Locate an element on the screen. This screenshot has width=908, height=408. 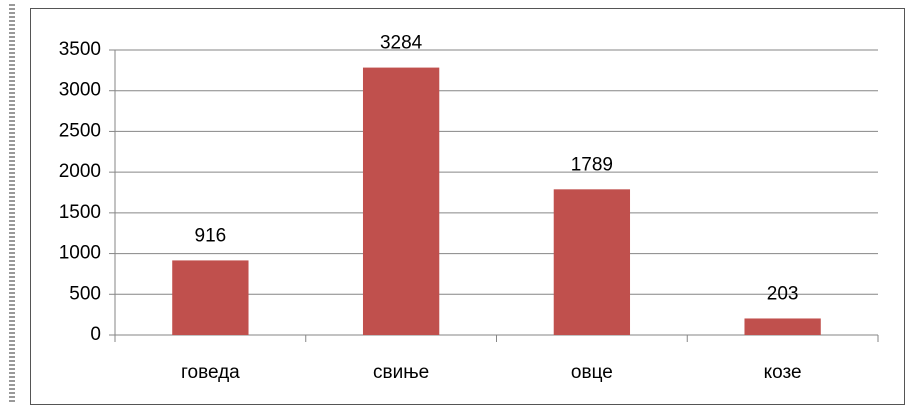
data-label: 916 is located at coordinates (211, 235).